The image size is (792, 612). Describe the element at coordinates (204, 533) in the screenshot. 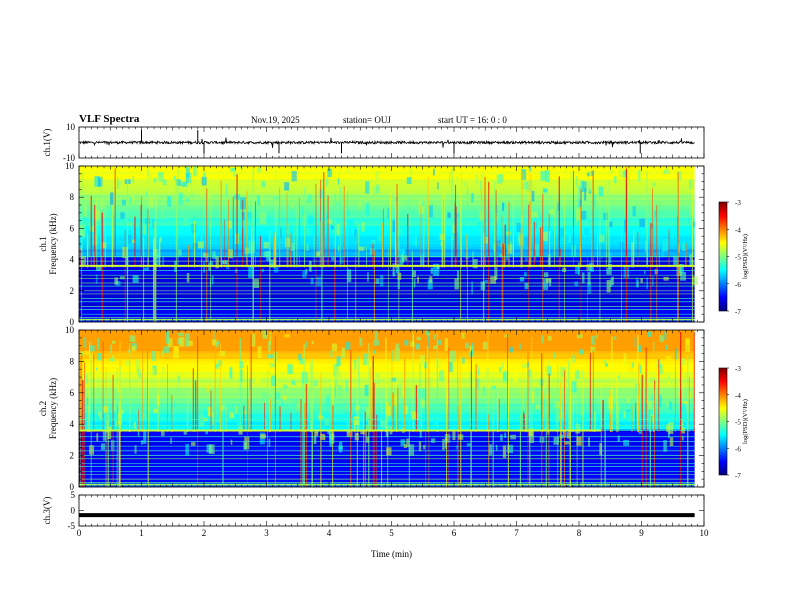

I see `x-tick-label: 2` at that location.